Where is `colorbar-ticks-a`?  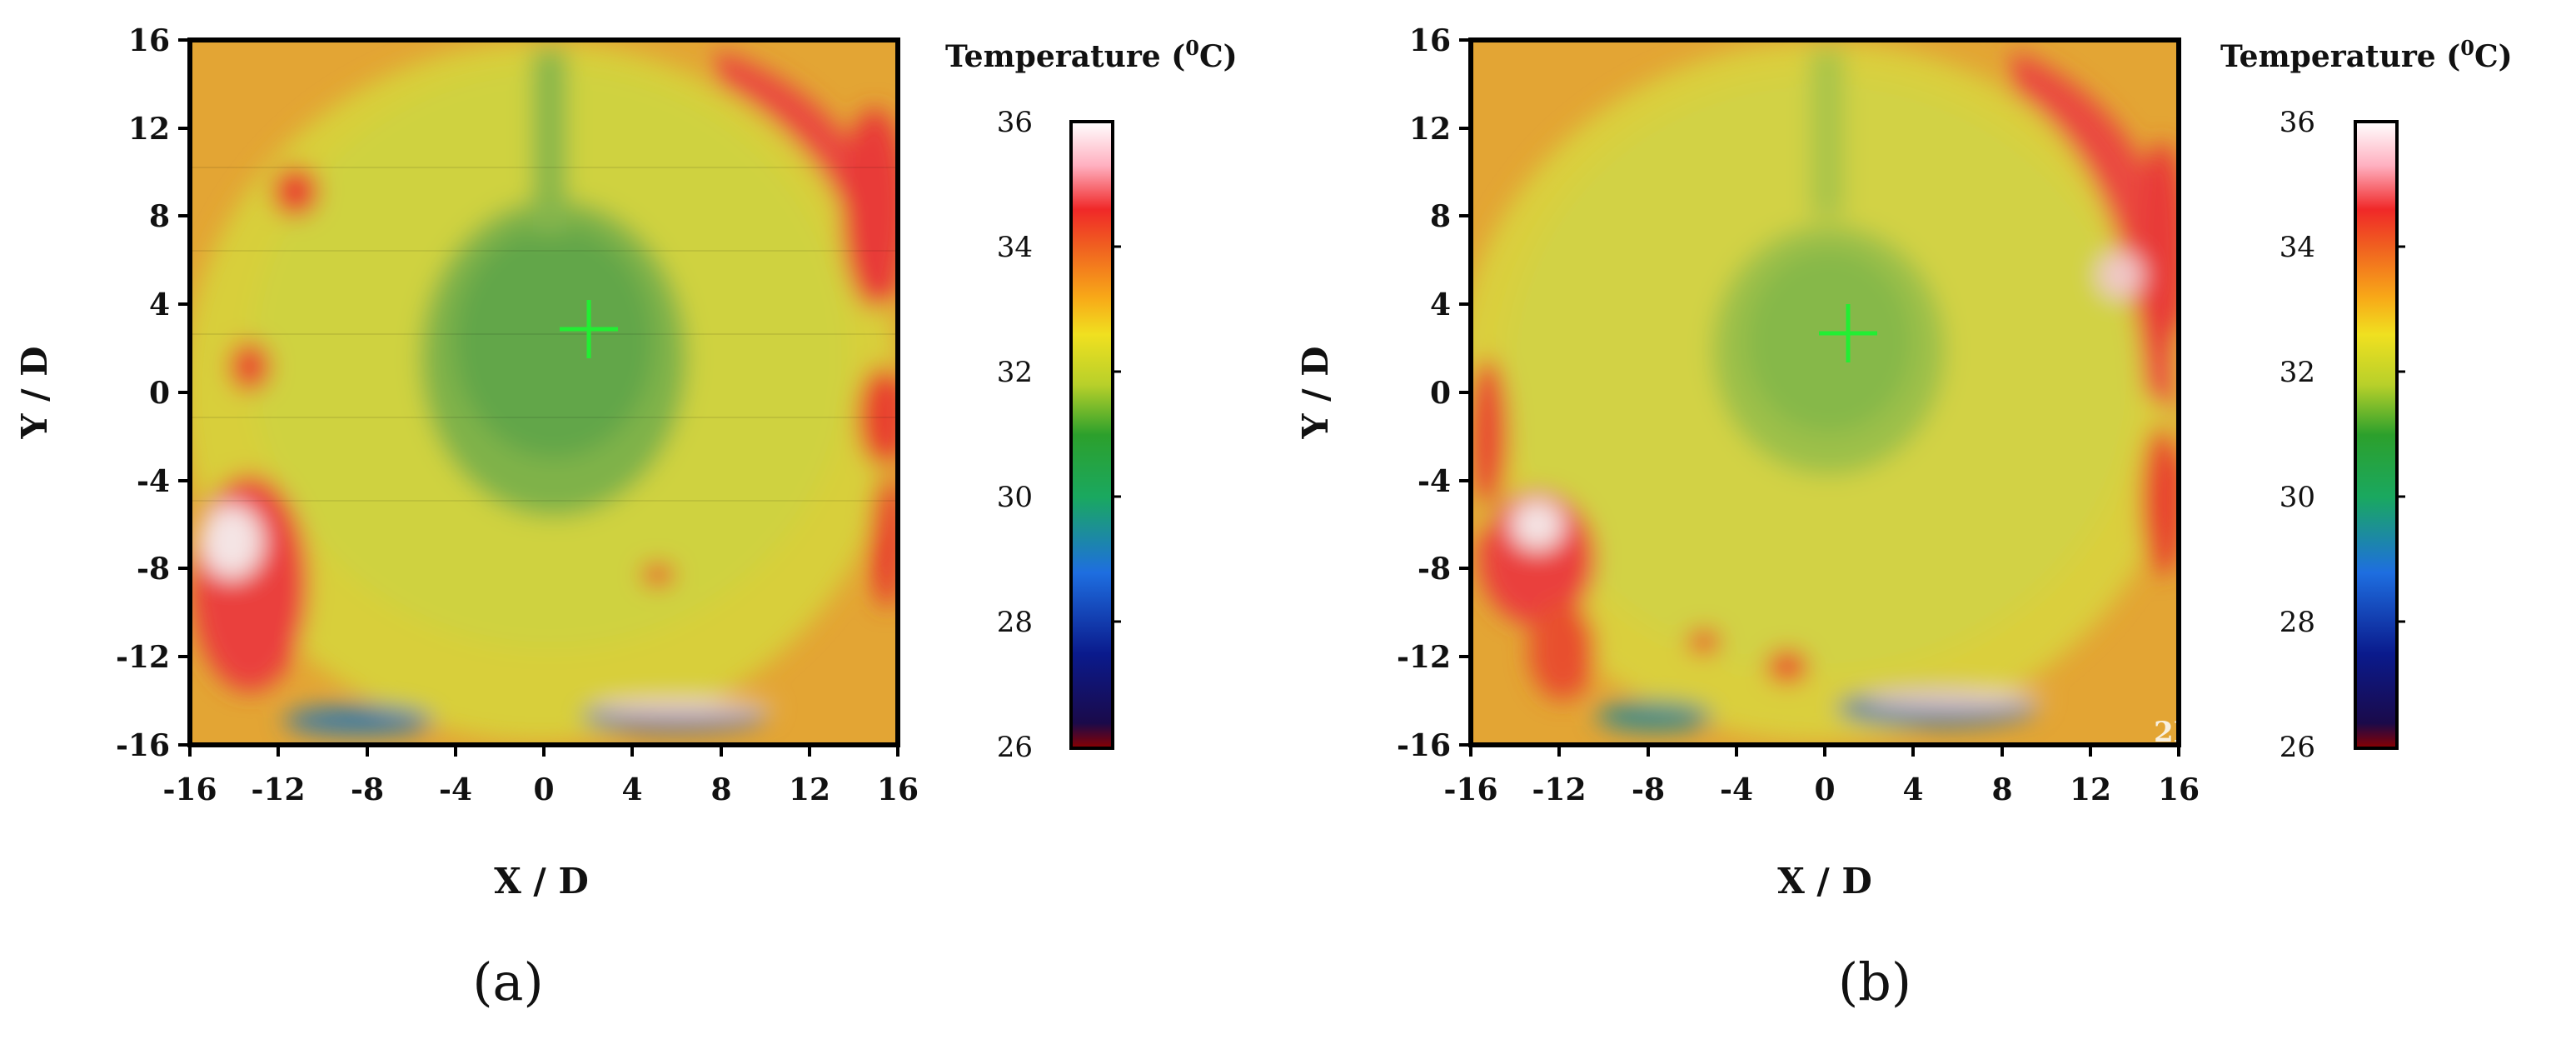
colorbar-ticks-a is located at coordinates (1117, 434).